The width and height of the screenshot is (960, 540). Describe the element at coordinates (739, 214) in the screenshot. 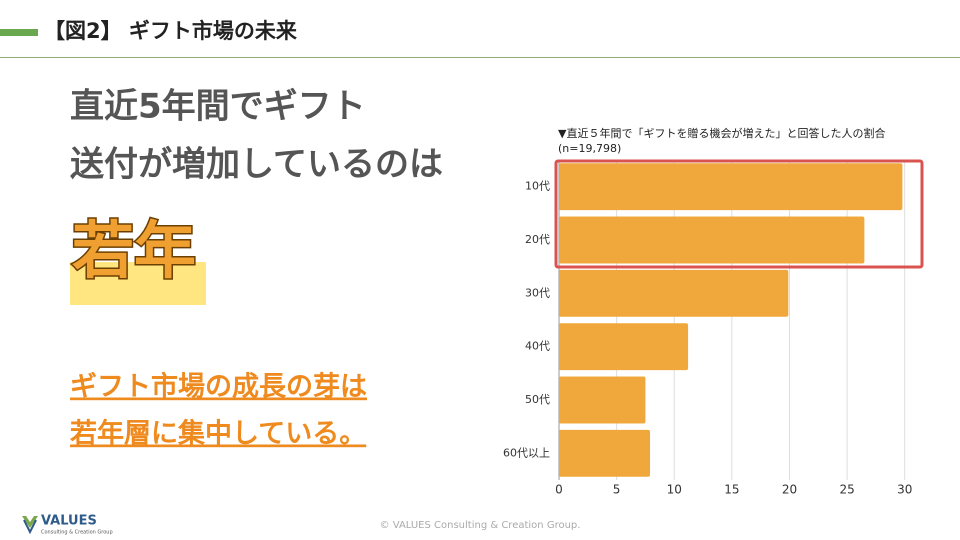

I see `emphasis-box` at that location.